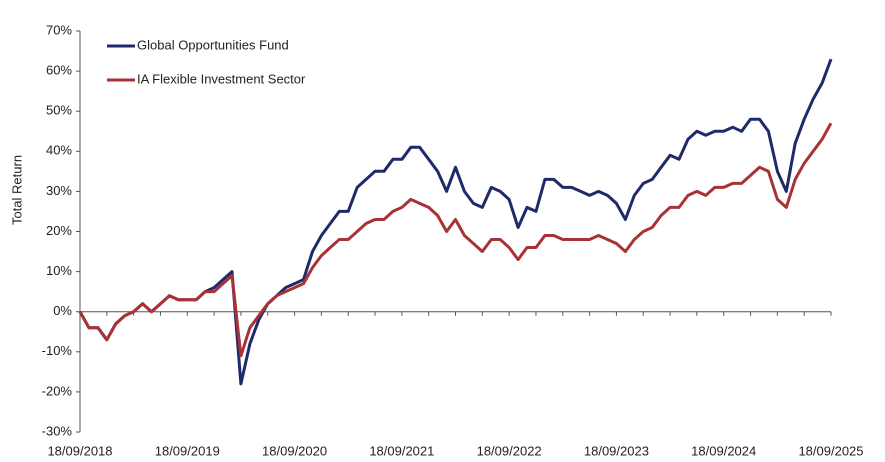 This screenshot has height=462, width=885. What do you see at coordinates (57, 390) in the screenshot?
I see `y-tick-label: -20%` at bounding box center [57, 390].